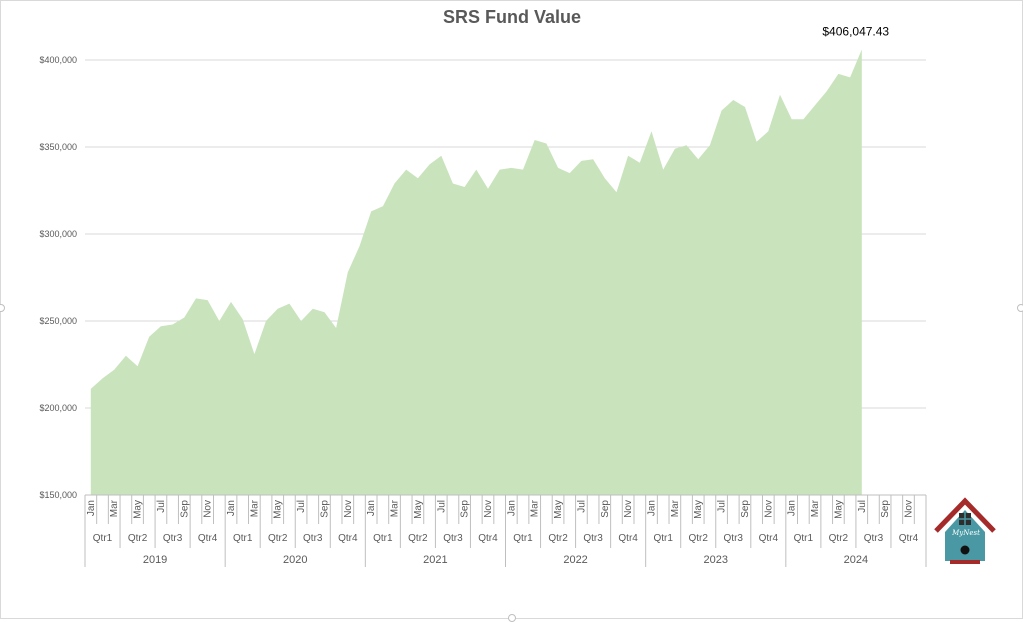 This screenshot has width=1023, height=622. I want to click on year-tick-label: 2019, so click(155, 560).